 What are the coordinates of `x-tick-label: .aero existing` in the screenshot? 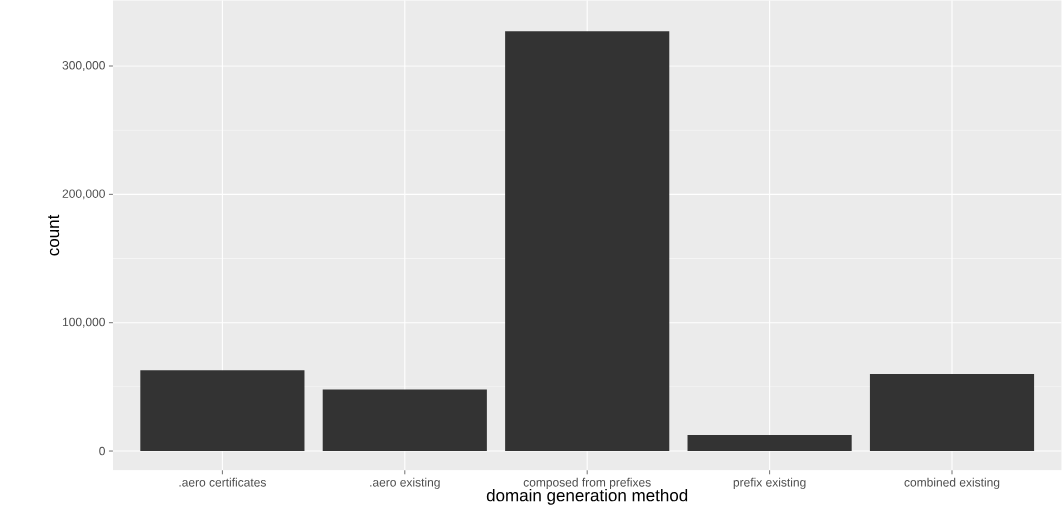 It's located at (405, 483).